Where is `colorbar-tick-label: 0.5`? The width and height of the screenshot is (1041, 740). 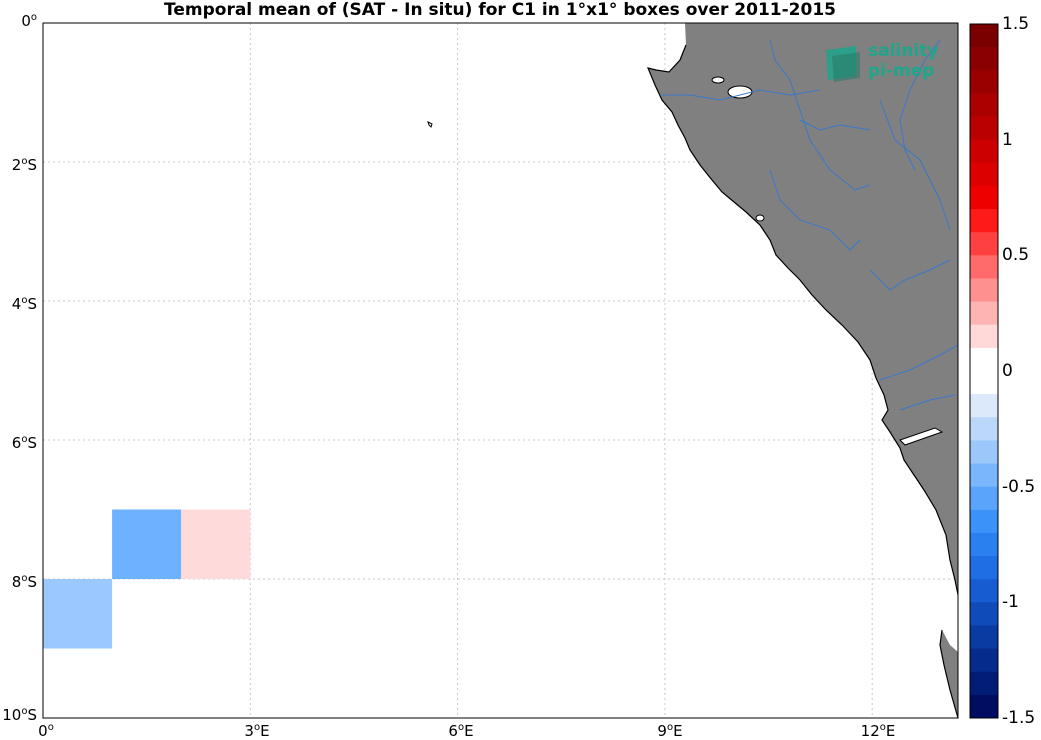
colorbar-tick-label: 0.5 is located at coordinates (1016, 255).